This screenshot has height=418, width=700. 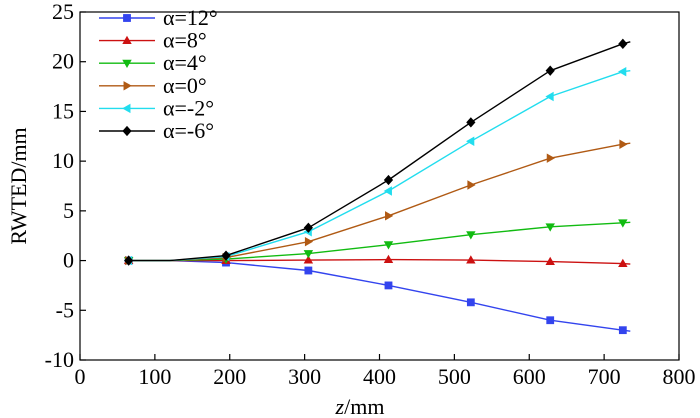 I want to click on legend: α=12°α=8°α=4°α=0°α=-2°α=-6°, so click(x=158, y=74).